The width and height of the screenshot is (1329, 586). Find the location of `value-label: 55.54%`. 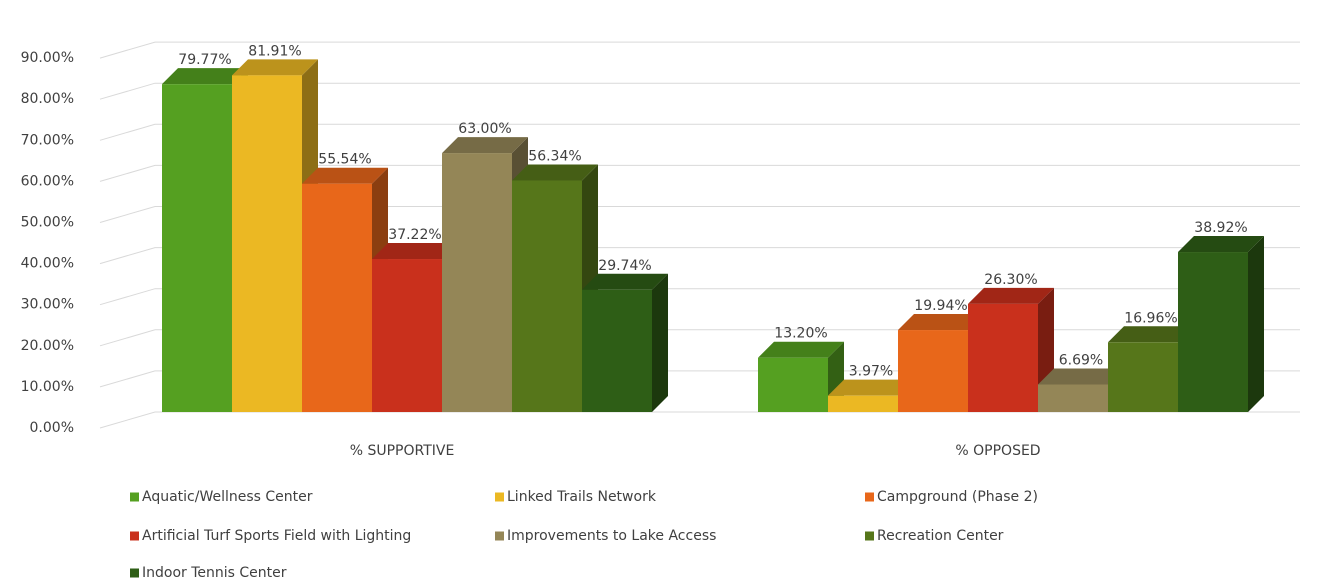

value-label: 55.54% is located at coordinates (344, 160).